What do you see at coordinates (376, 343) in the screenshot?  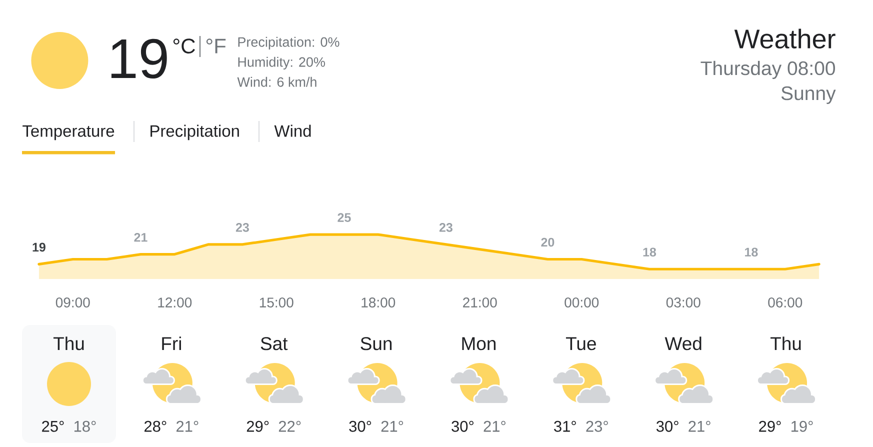 I see `category-label: Sun` at bounding box center [376, 343].